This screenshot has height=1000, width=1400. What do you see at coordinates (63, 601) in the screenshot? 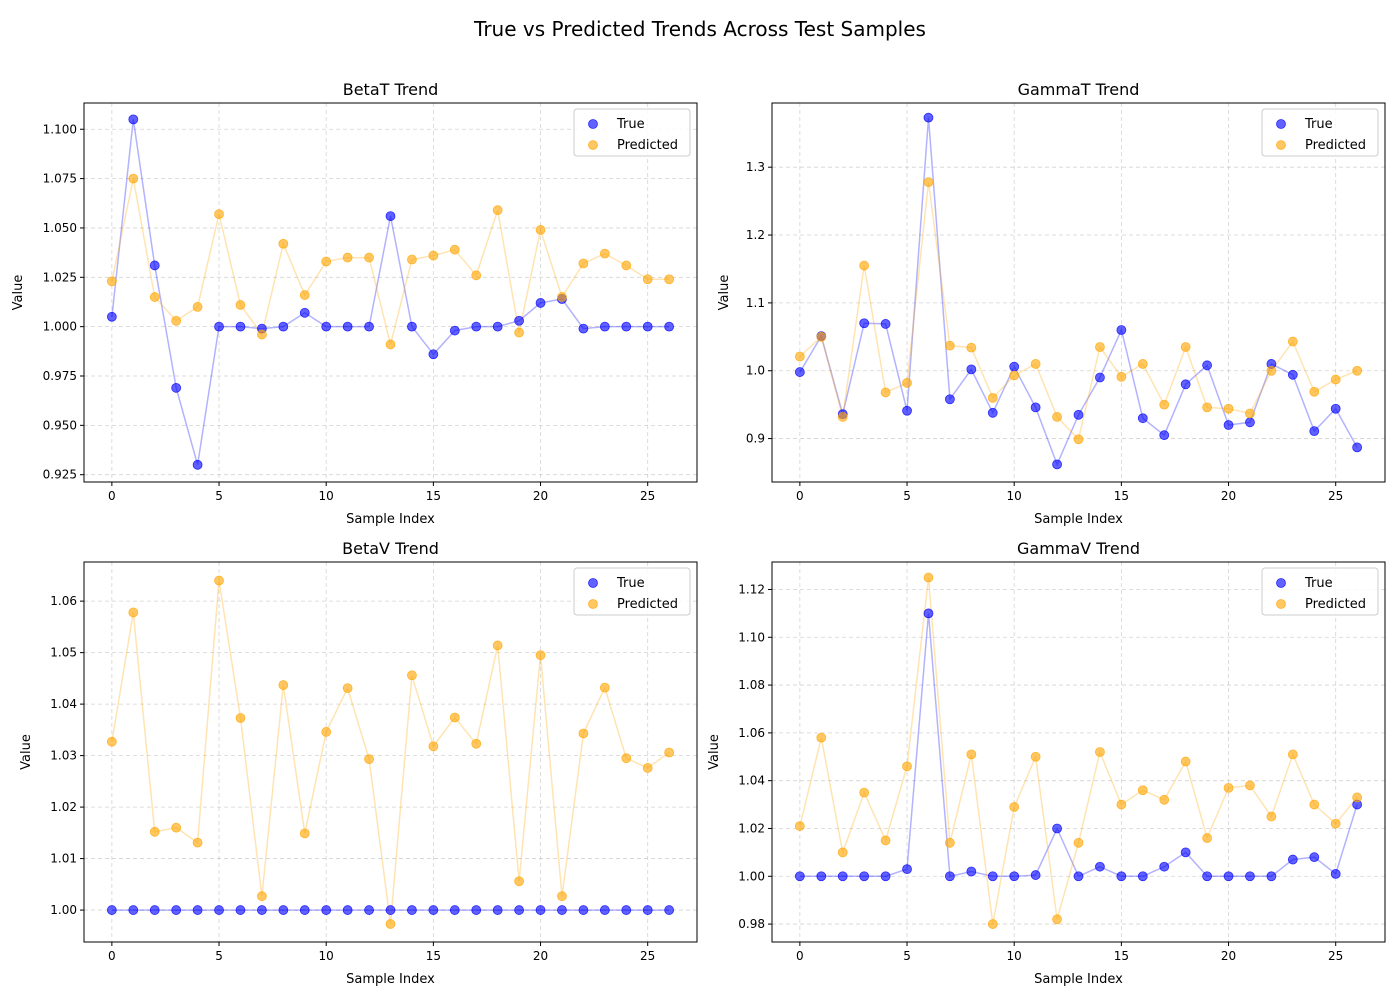
I see `y-tick-label: 1.06` at bounding box center [63, 601].